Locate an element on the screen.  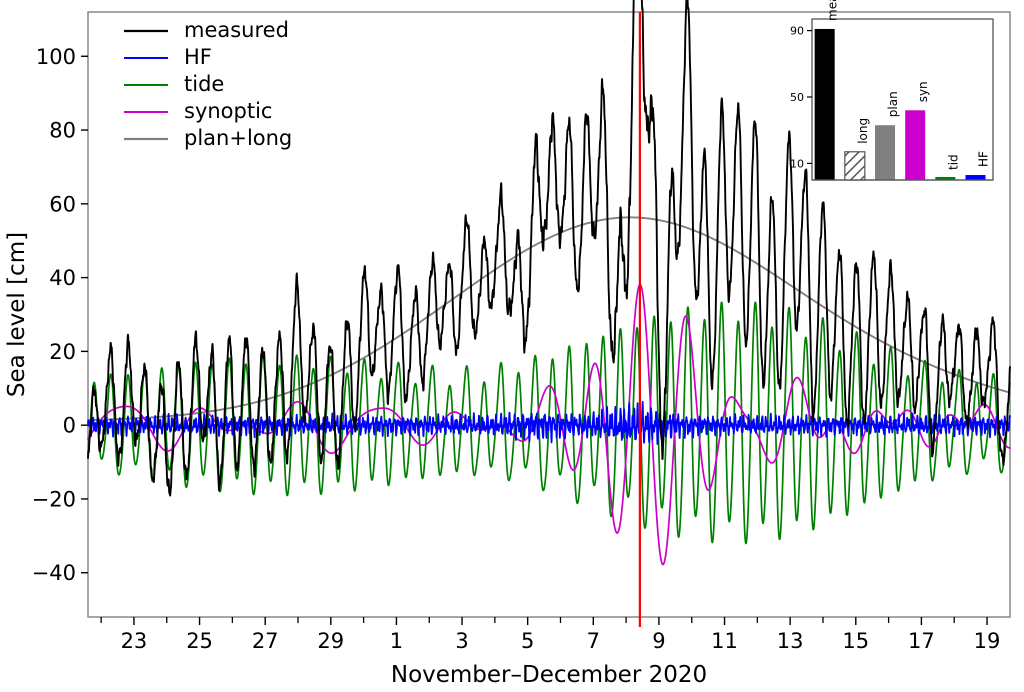
inset-y-tick-label-10: 10 is located at coordinates (797, 163).